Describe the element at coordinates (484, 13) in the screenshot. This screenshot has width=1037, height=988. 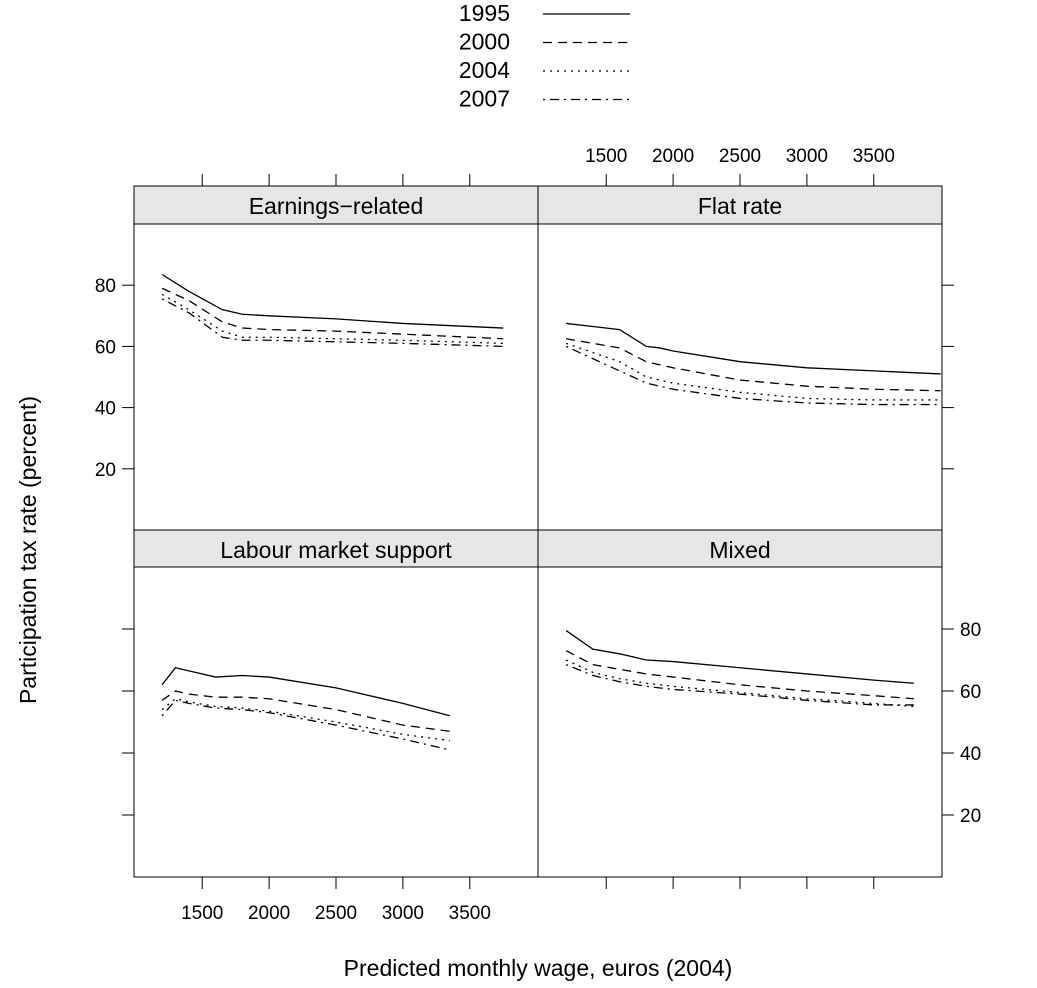
I see `legend-label: 1995` at that location.